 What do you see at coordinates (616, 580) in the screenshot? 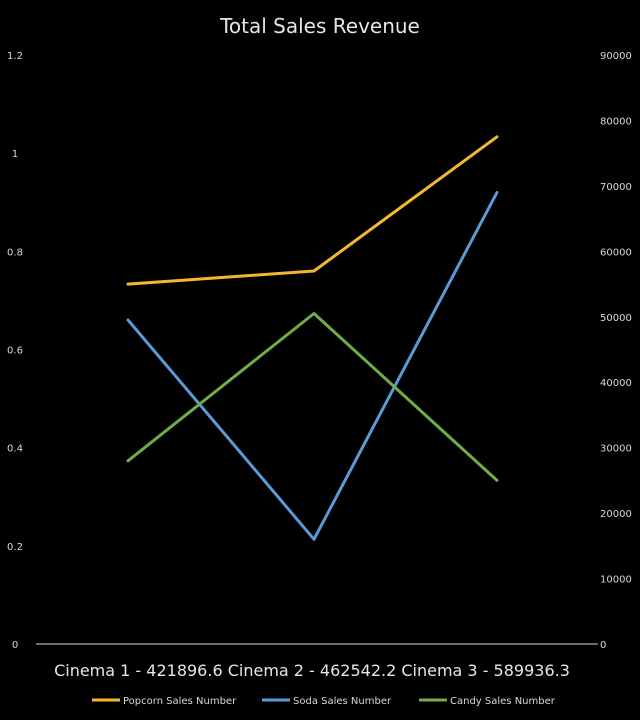
I see `right-tick-label: 10000` at bounding box center [616, 580].